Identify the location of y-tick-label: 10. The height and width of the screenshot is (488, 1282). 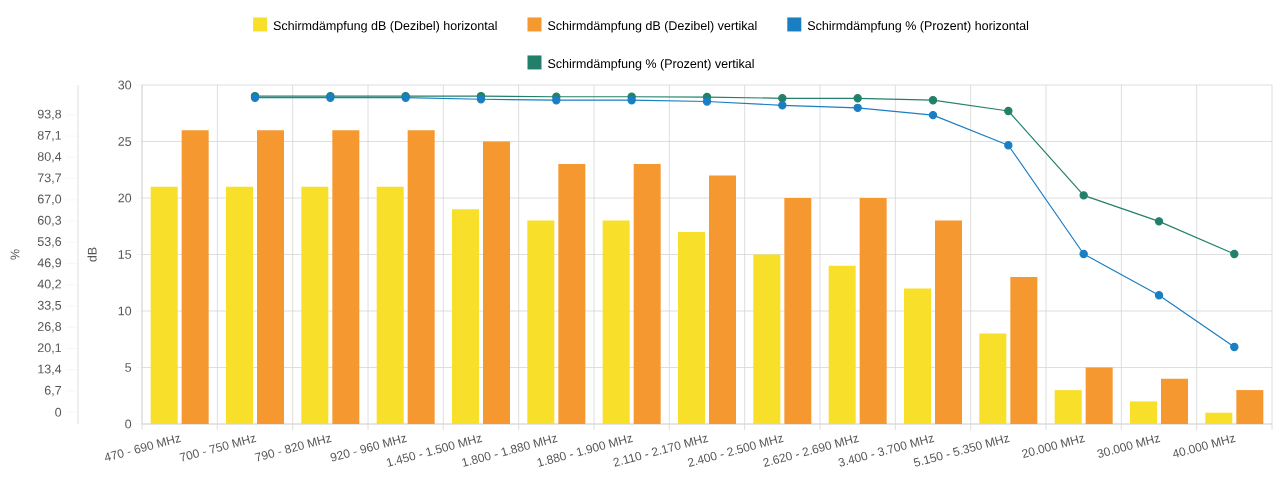
(125, 311).